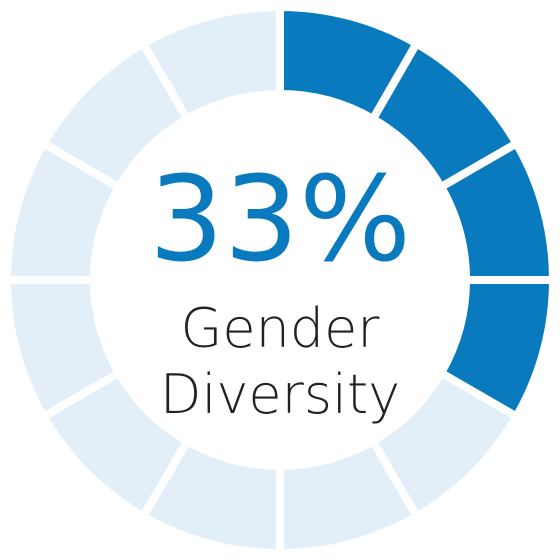 This screenshot has width=560, height=560. Describe the element at coordinates (280, 219) in the screenshot. I see `center-value: 33%` at that location.